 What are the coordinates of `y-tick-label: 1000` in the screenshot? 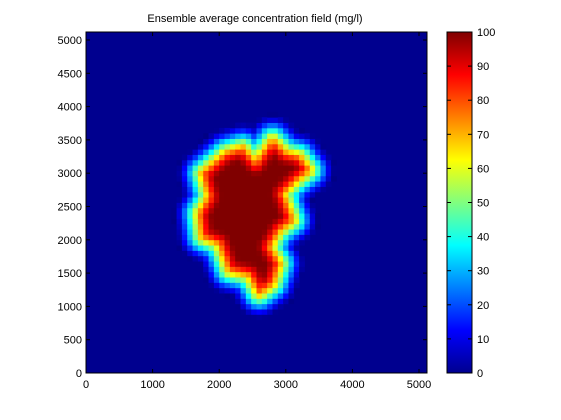 It's located at (70, 307).